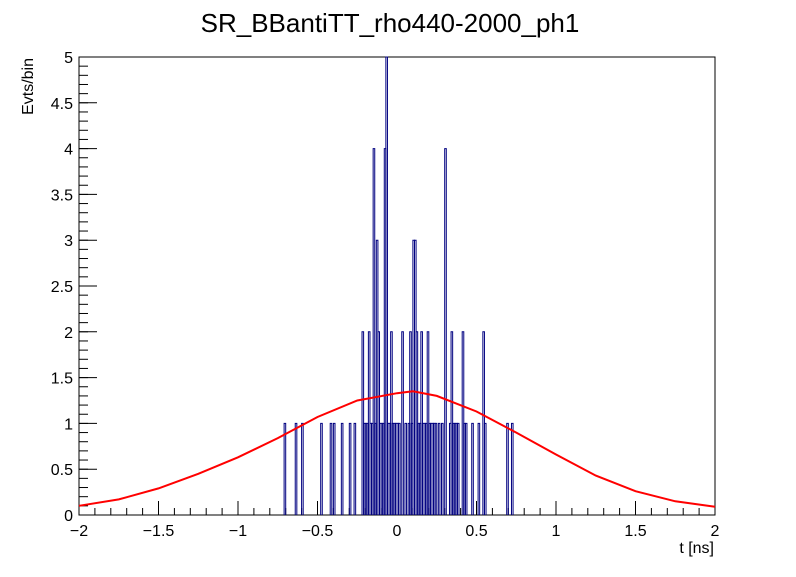 This screenshot has width=796, height=577. I want to click on x-tick-label: −0.5, so click(318, 531).